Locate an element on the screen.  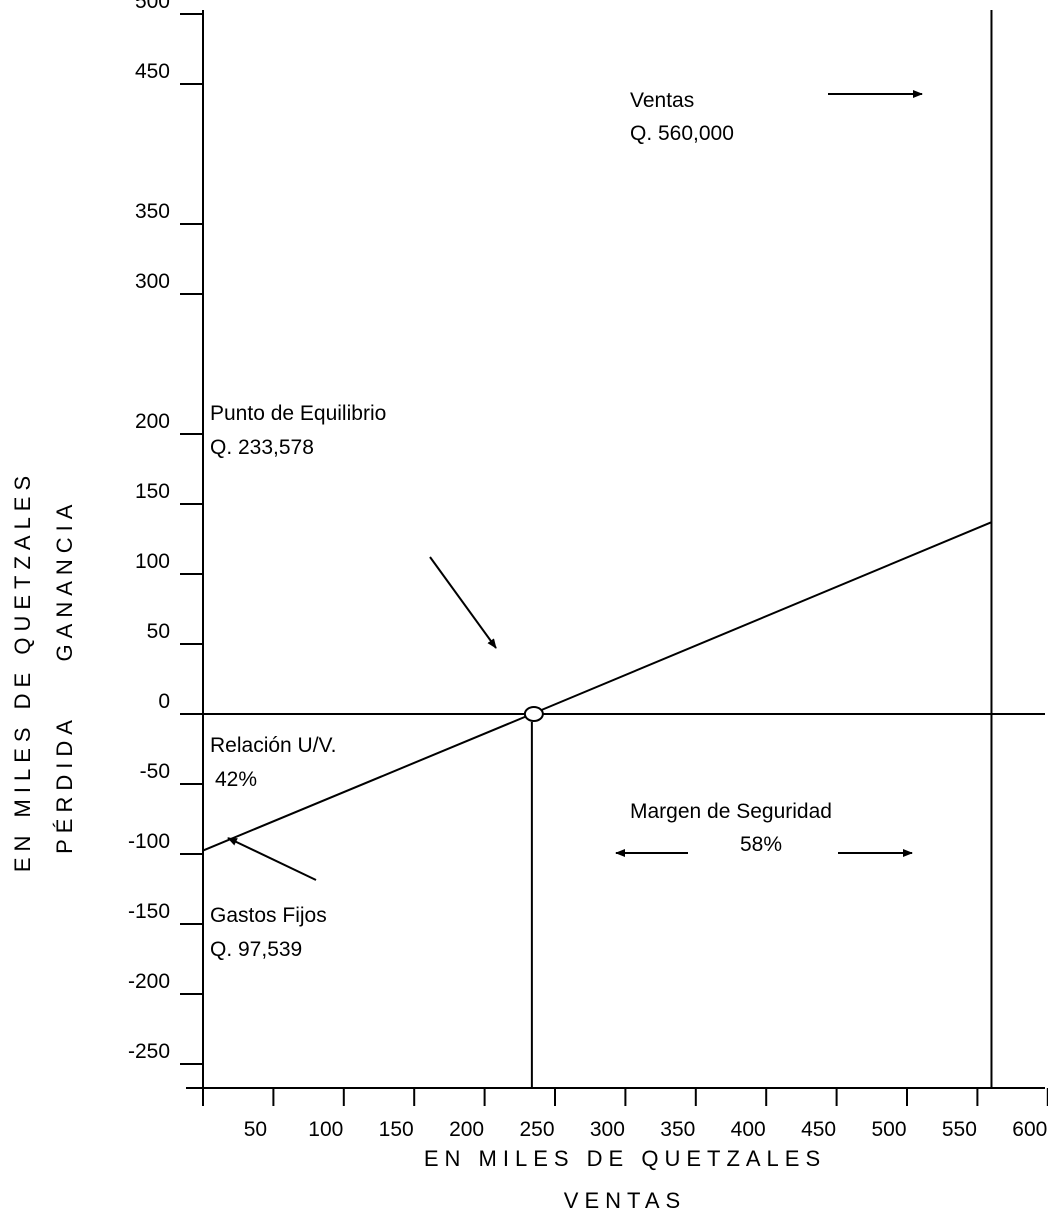
y-tick-label: 350 is located at coordinates (152, 211).